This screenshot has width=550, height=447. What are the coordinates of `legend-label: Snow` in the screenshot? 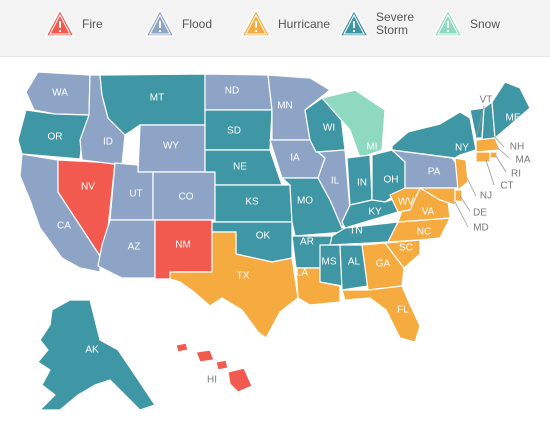 It's located at (485, 23).